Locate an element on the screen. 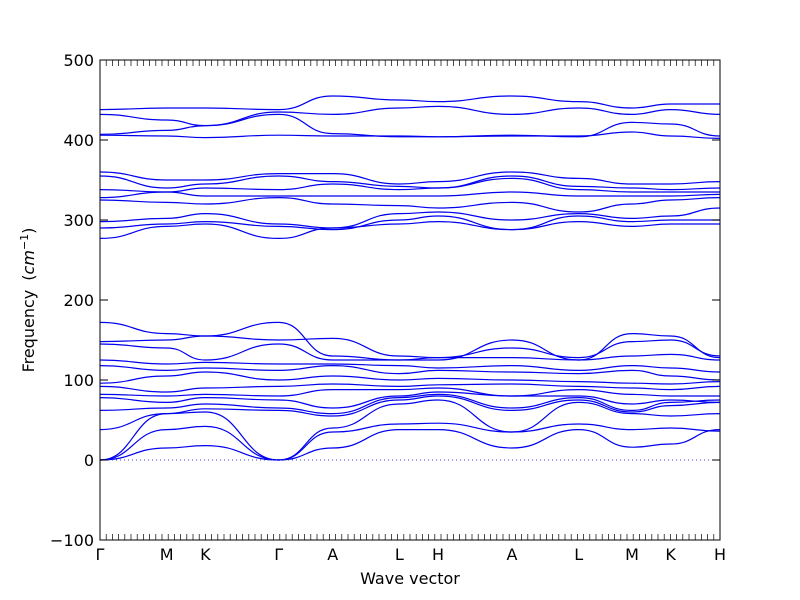  y-tick-label: 300 is located at coordinates (78, 220).